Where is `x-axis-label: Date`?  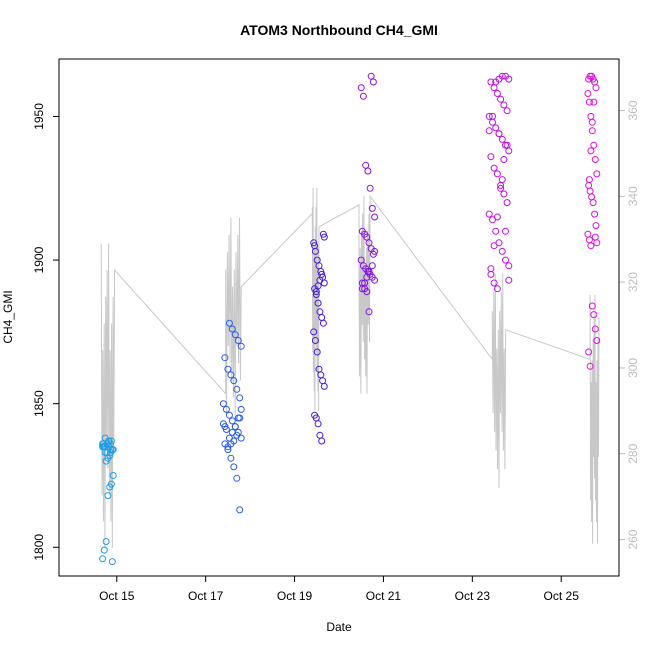
x-axis-label: Date is located at coordinates (339, 627).